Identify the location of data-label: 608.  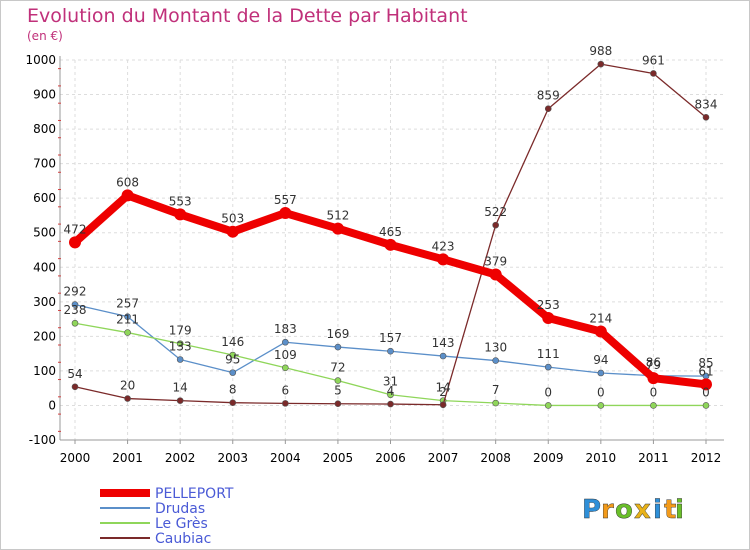
(127, 182).